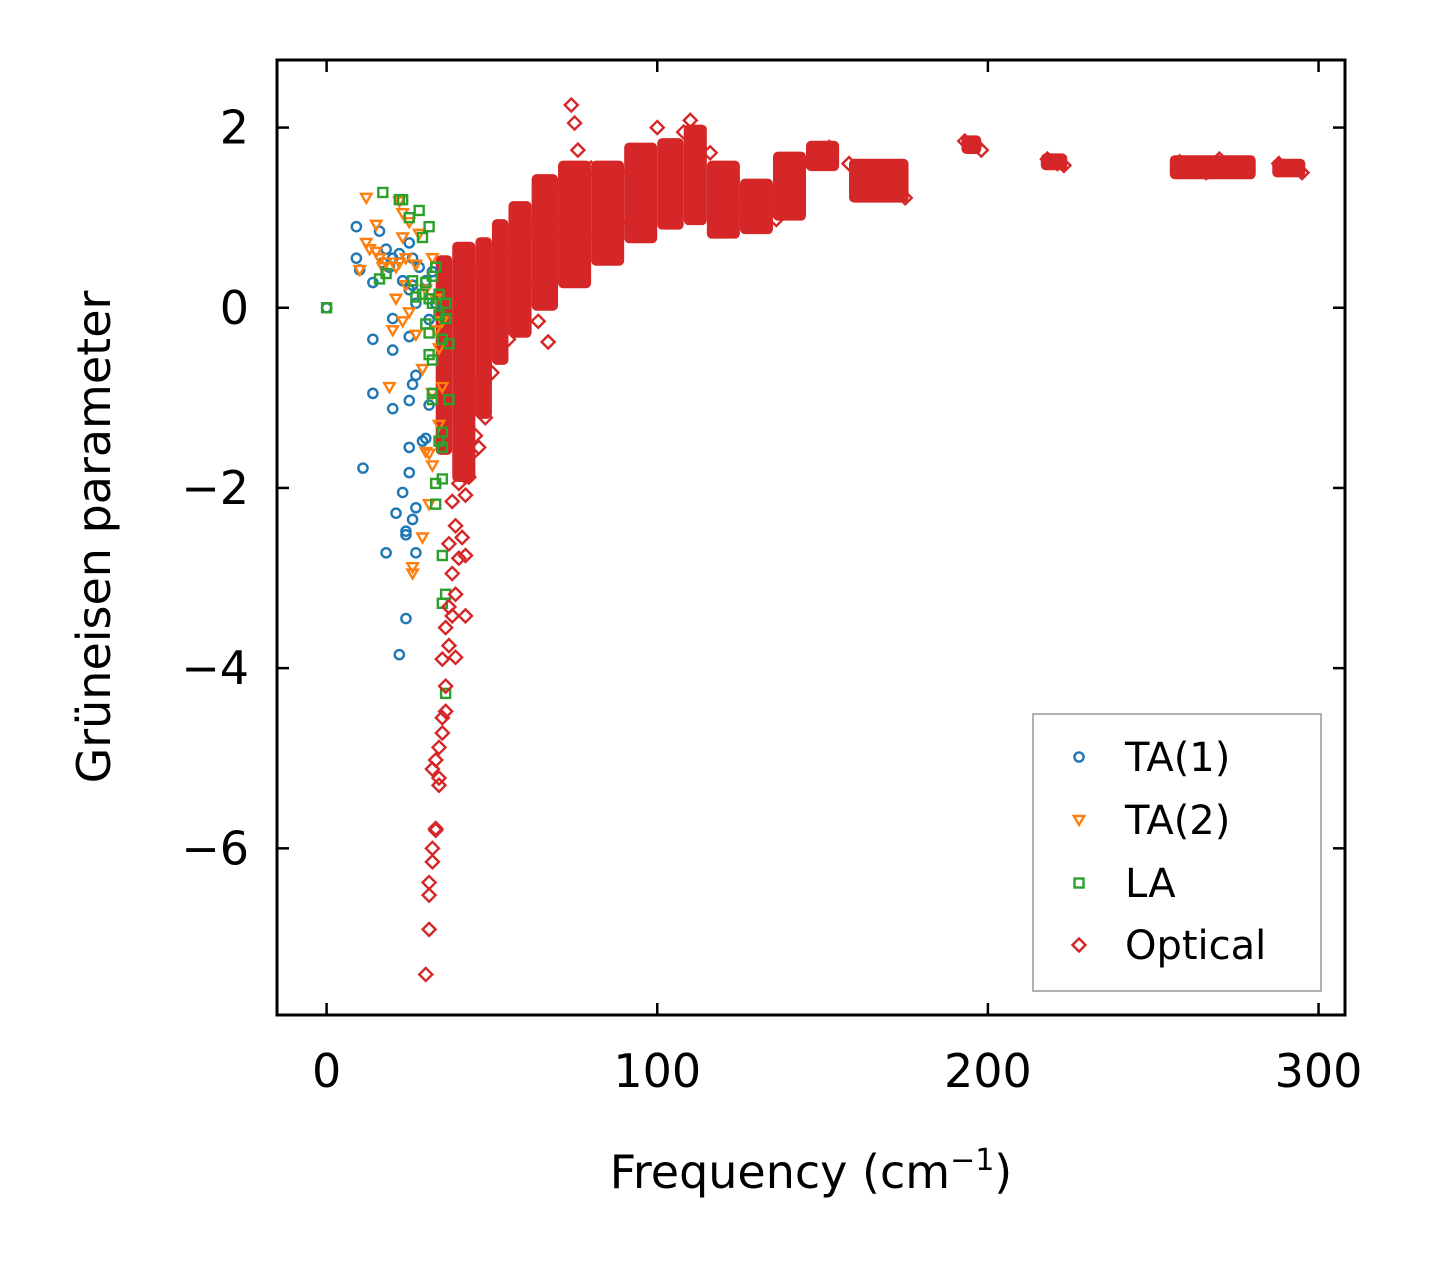  Describe the element at coordinates (972, 1160) in the screenshot. I see `x-axis-label-superscript: −1` at that location.